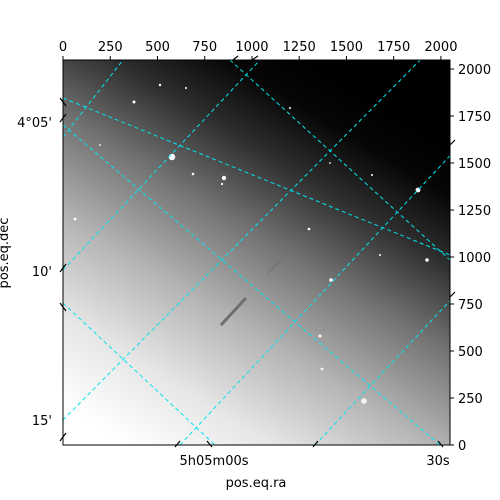 This screenshot has height=500, width=500. Describe the element at coordinates (42, 272) in the screenshot. I see `dec-tick-label: 10'` at that location.